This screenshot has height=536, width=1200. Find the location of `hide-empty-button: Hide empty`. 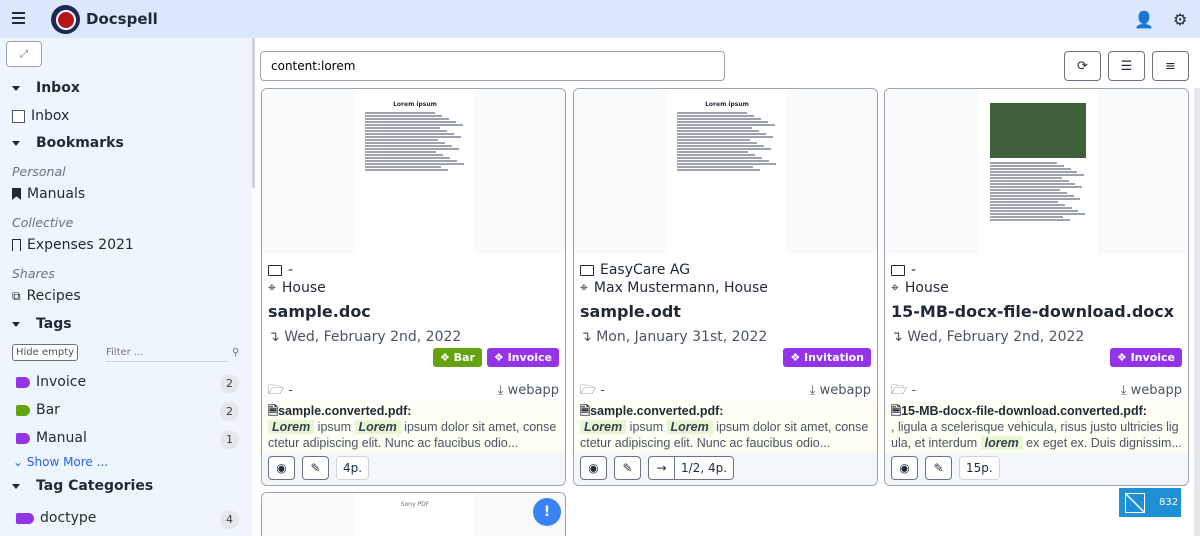

hide-empty-button: Hide empty is located at coordinates (45, 352).